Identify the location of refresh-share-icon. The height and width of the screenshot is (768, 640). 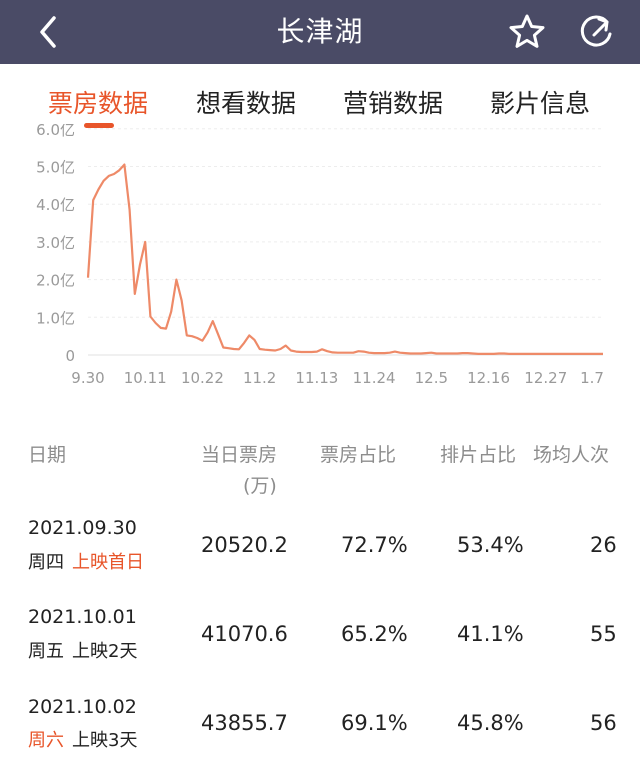
(596, 31).